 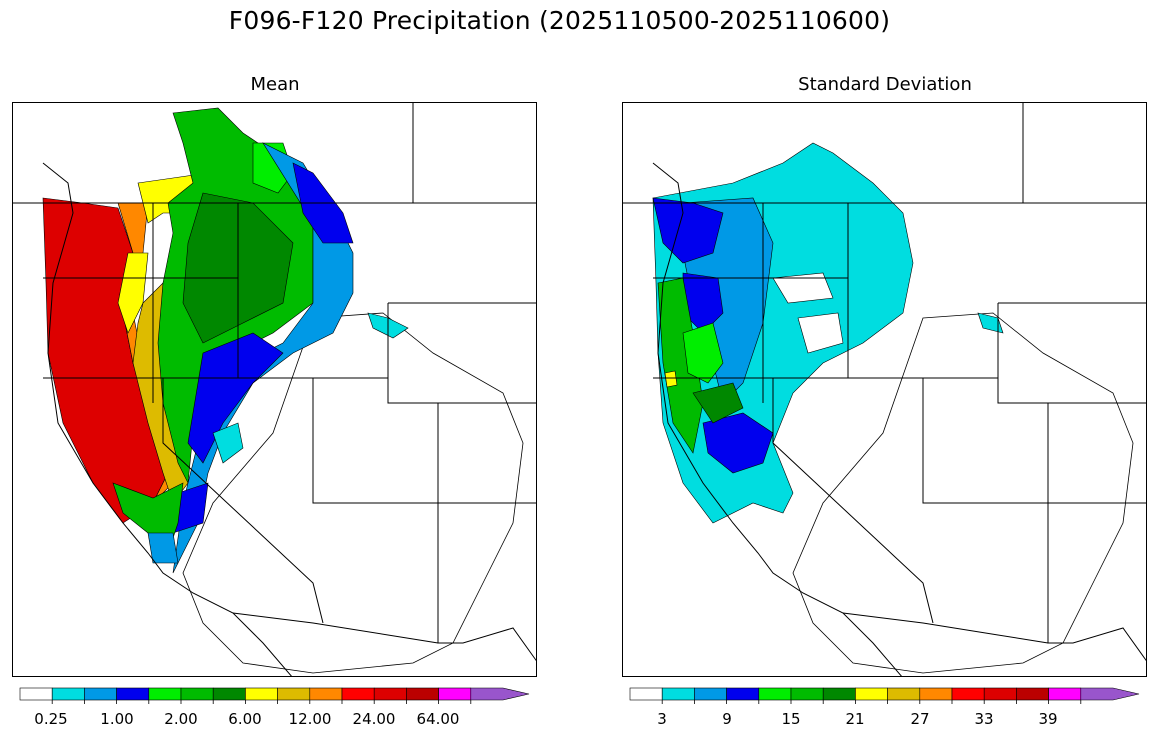 I want to click on stddev-colorbar, so click(x=884, y=695).